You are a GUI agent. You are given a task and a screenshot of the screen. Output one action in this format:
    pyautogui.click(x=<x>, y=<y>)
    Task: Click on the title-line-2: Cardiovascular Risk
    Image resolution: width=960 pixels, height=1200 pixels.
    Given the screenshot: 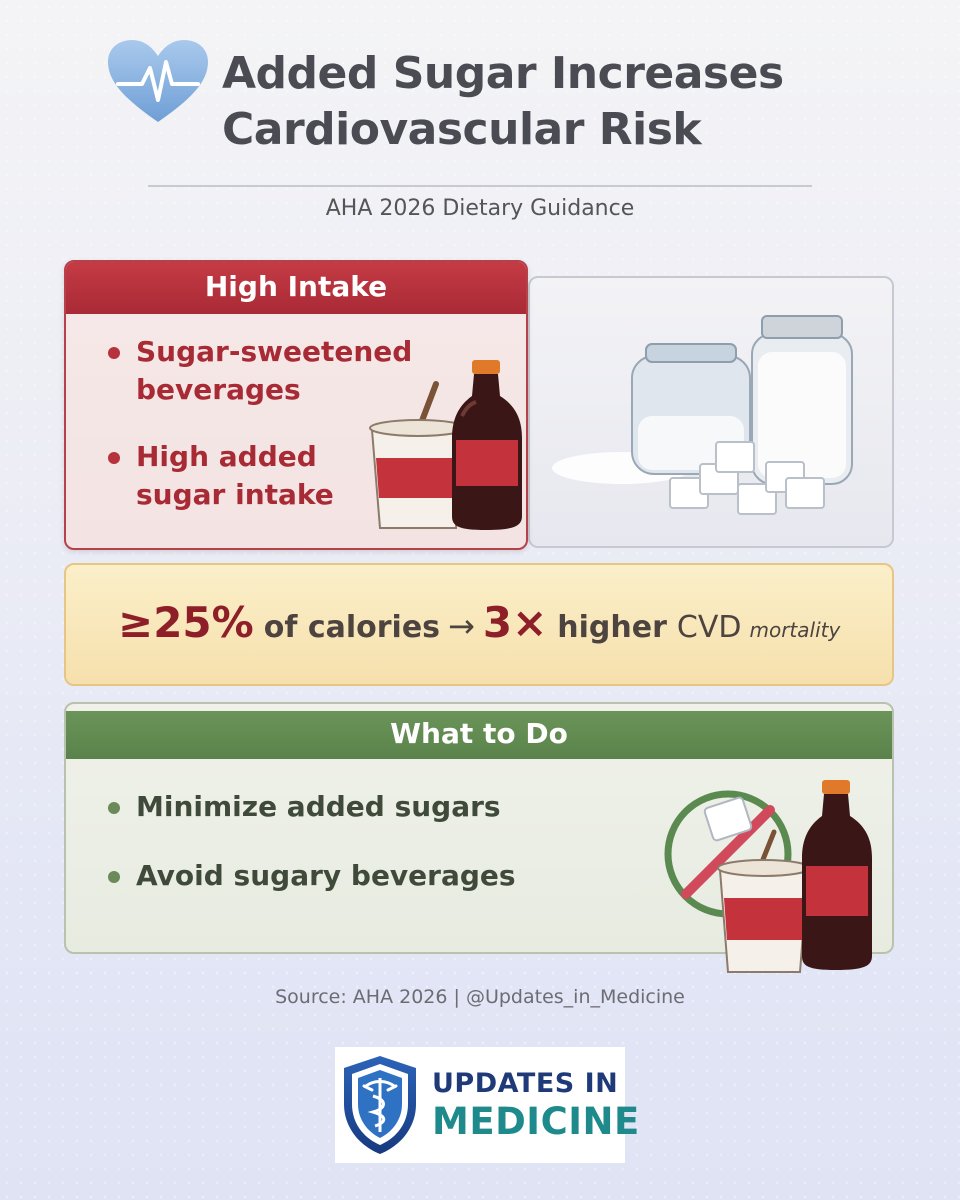 What is the action you would take?
    pyautogui.click(x=462, y=129)
    